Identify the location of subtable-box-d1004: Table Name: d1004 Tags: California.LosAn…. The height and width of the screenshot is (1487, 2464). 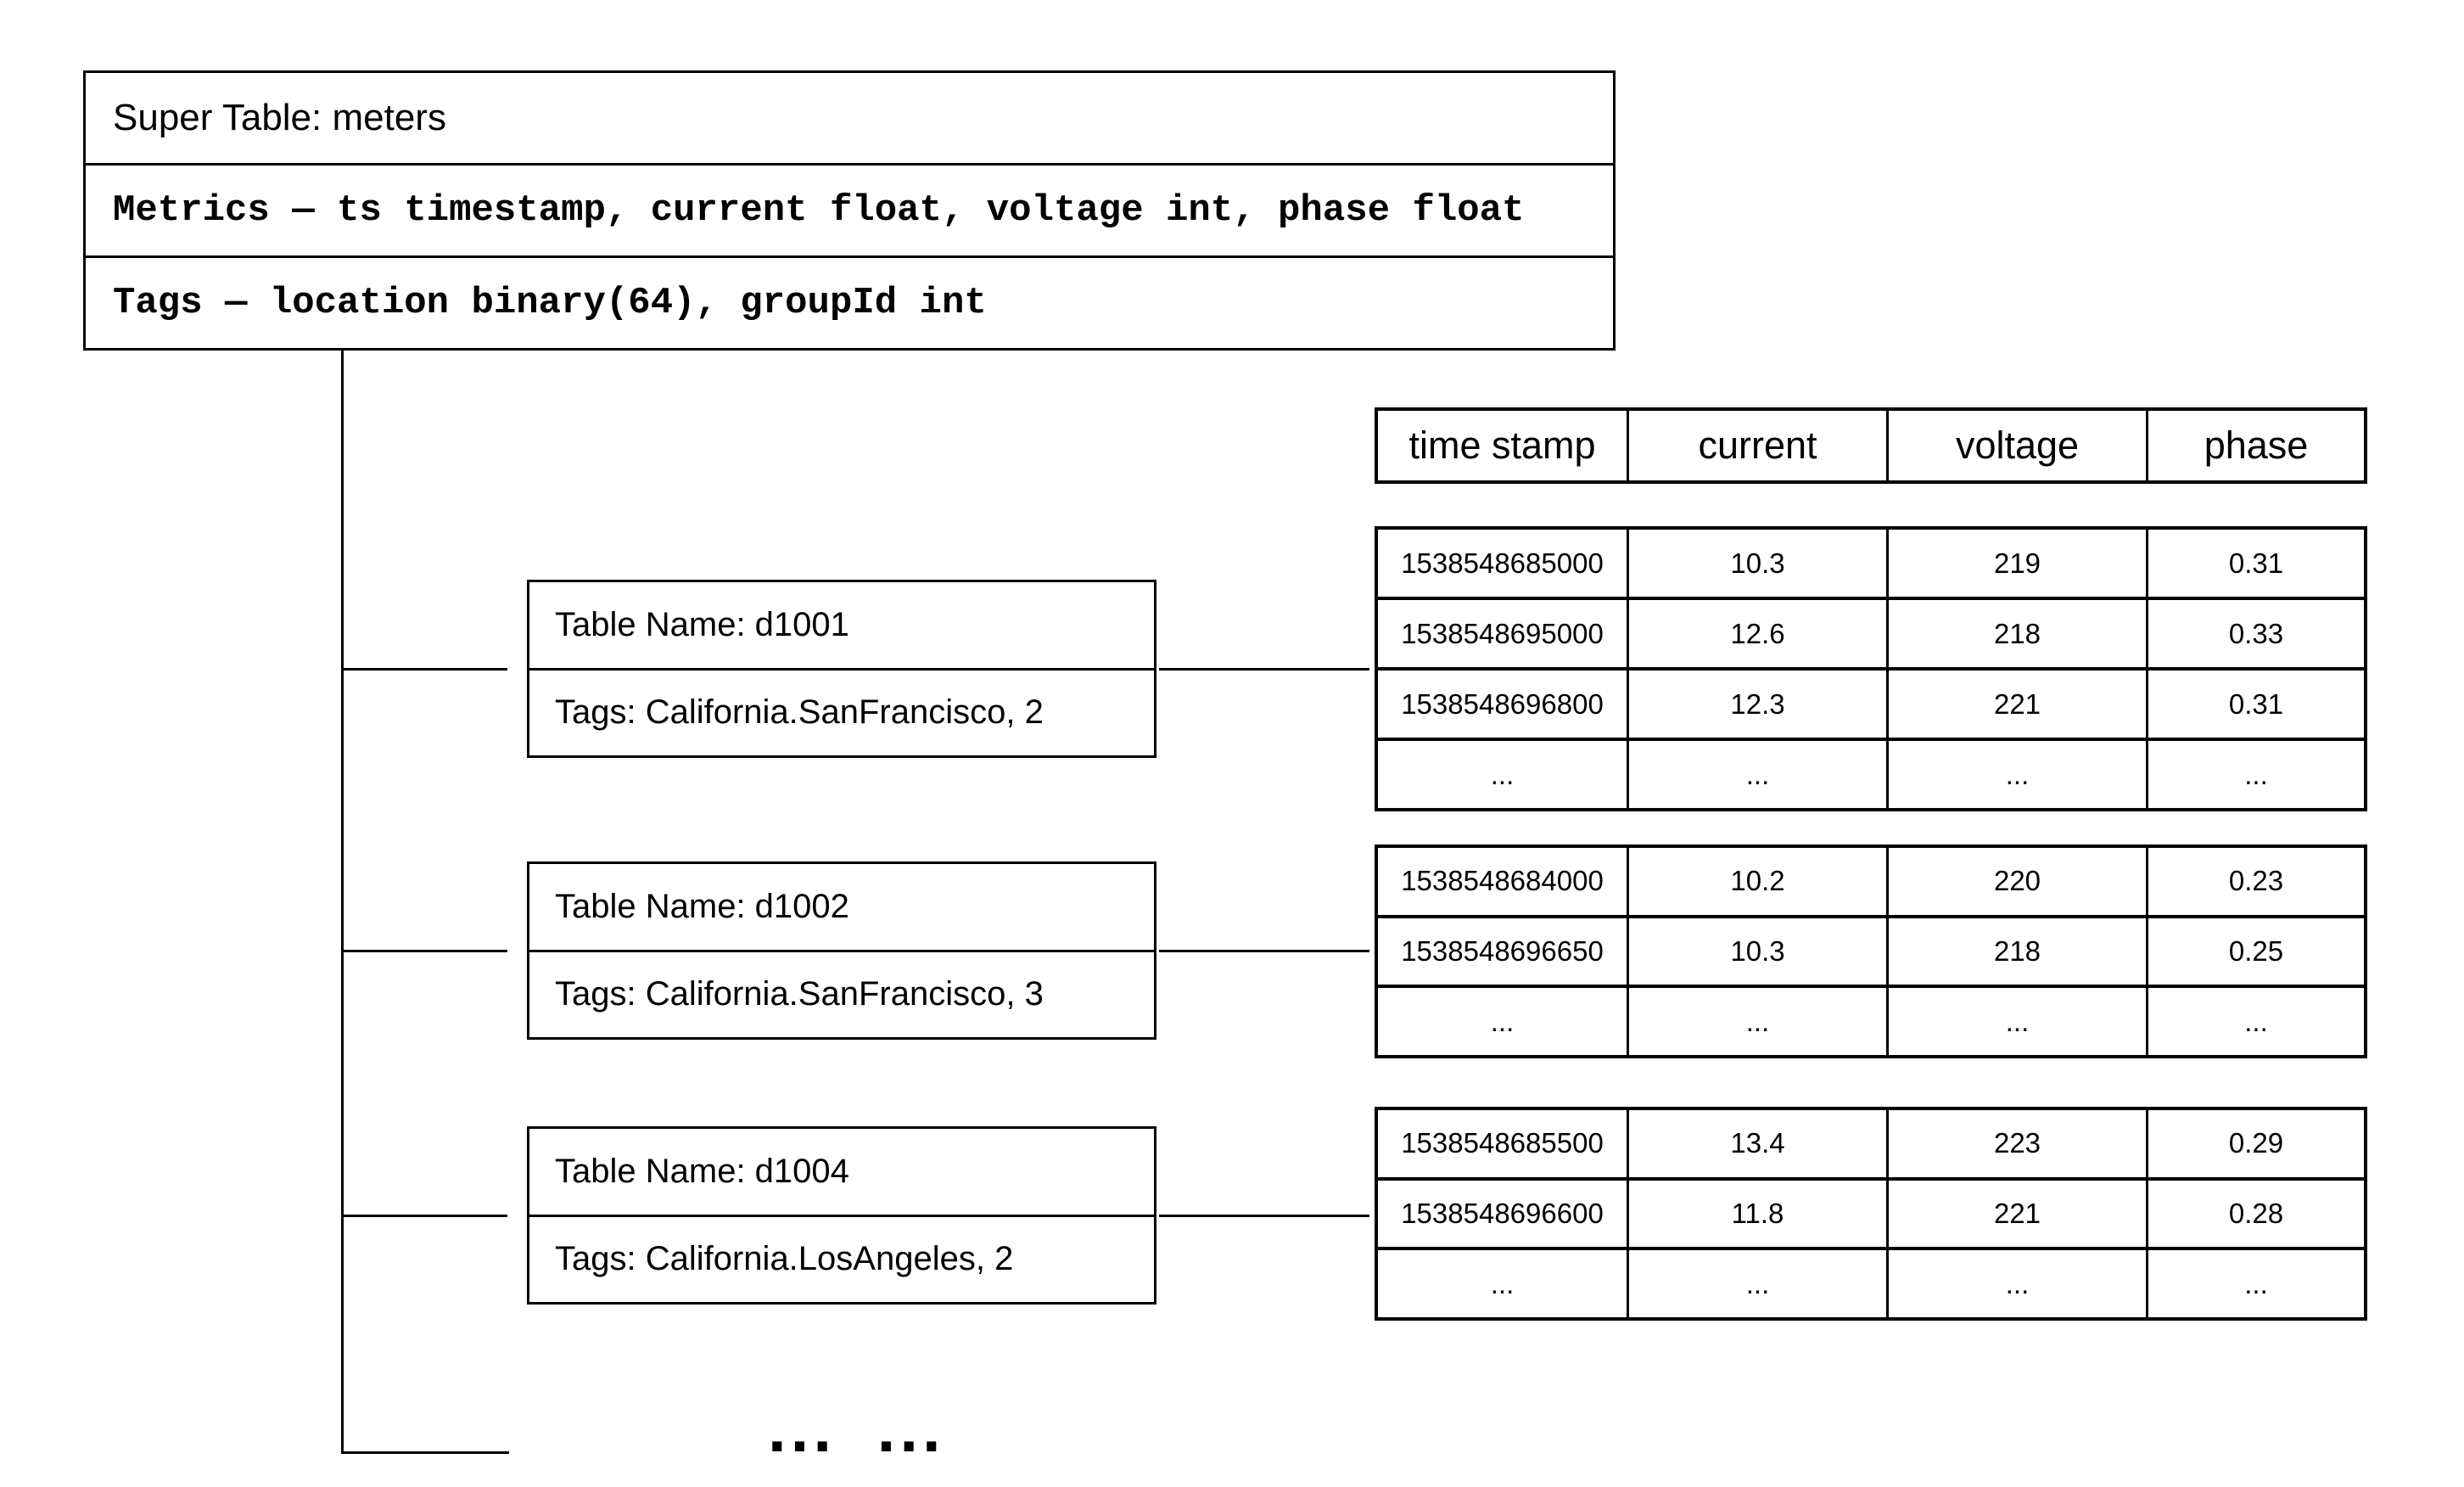
(842, 1216).